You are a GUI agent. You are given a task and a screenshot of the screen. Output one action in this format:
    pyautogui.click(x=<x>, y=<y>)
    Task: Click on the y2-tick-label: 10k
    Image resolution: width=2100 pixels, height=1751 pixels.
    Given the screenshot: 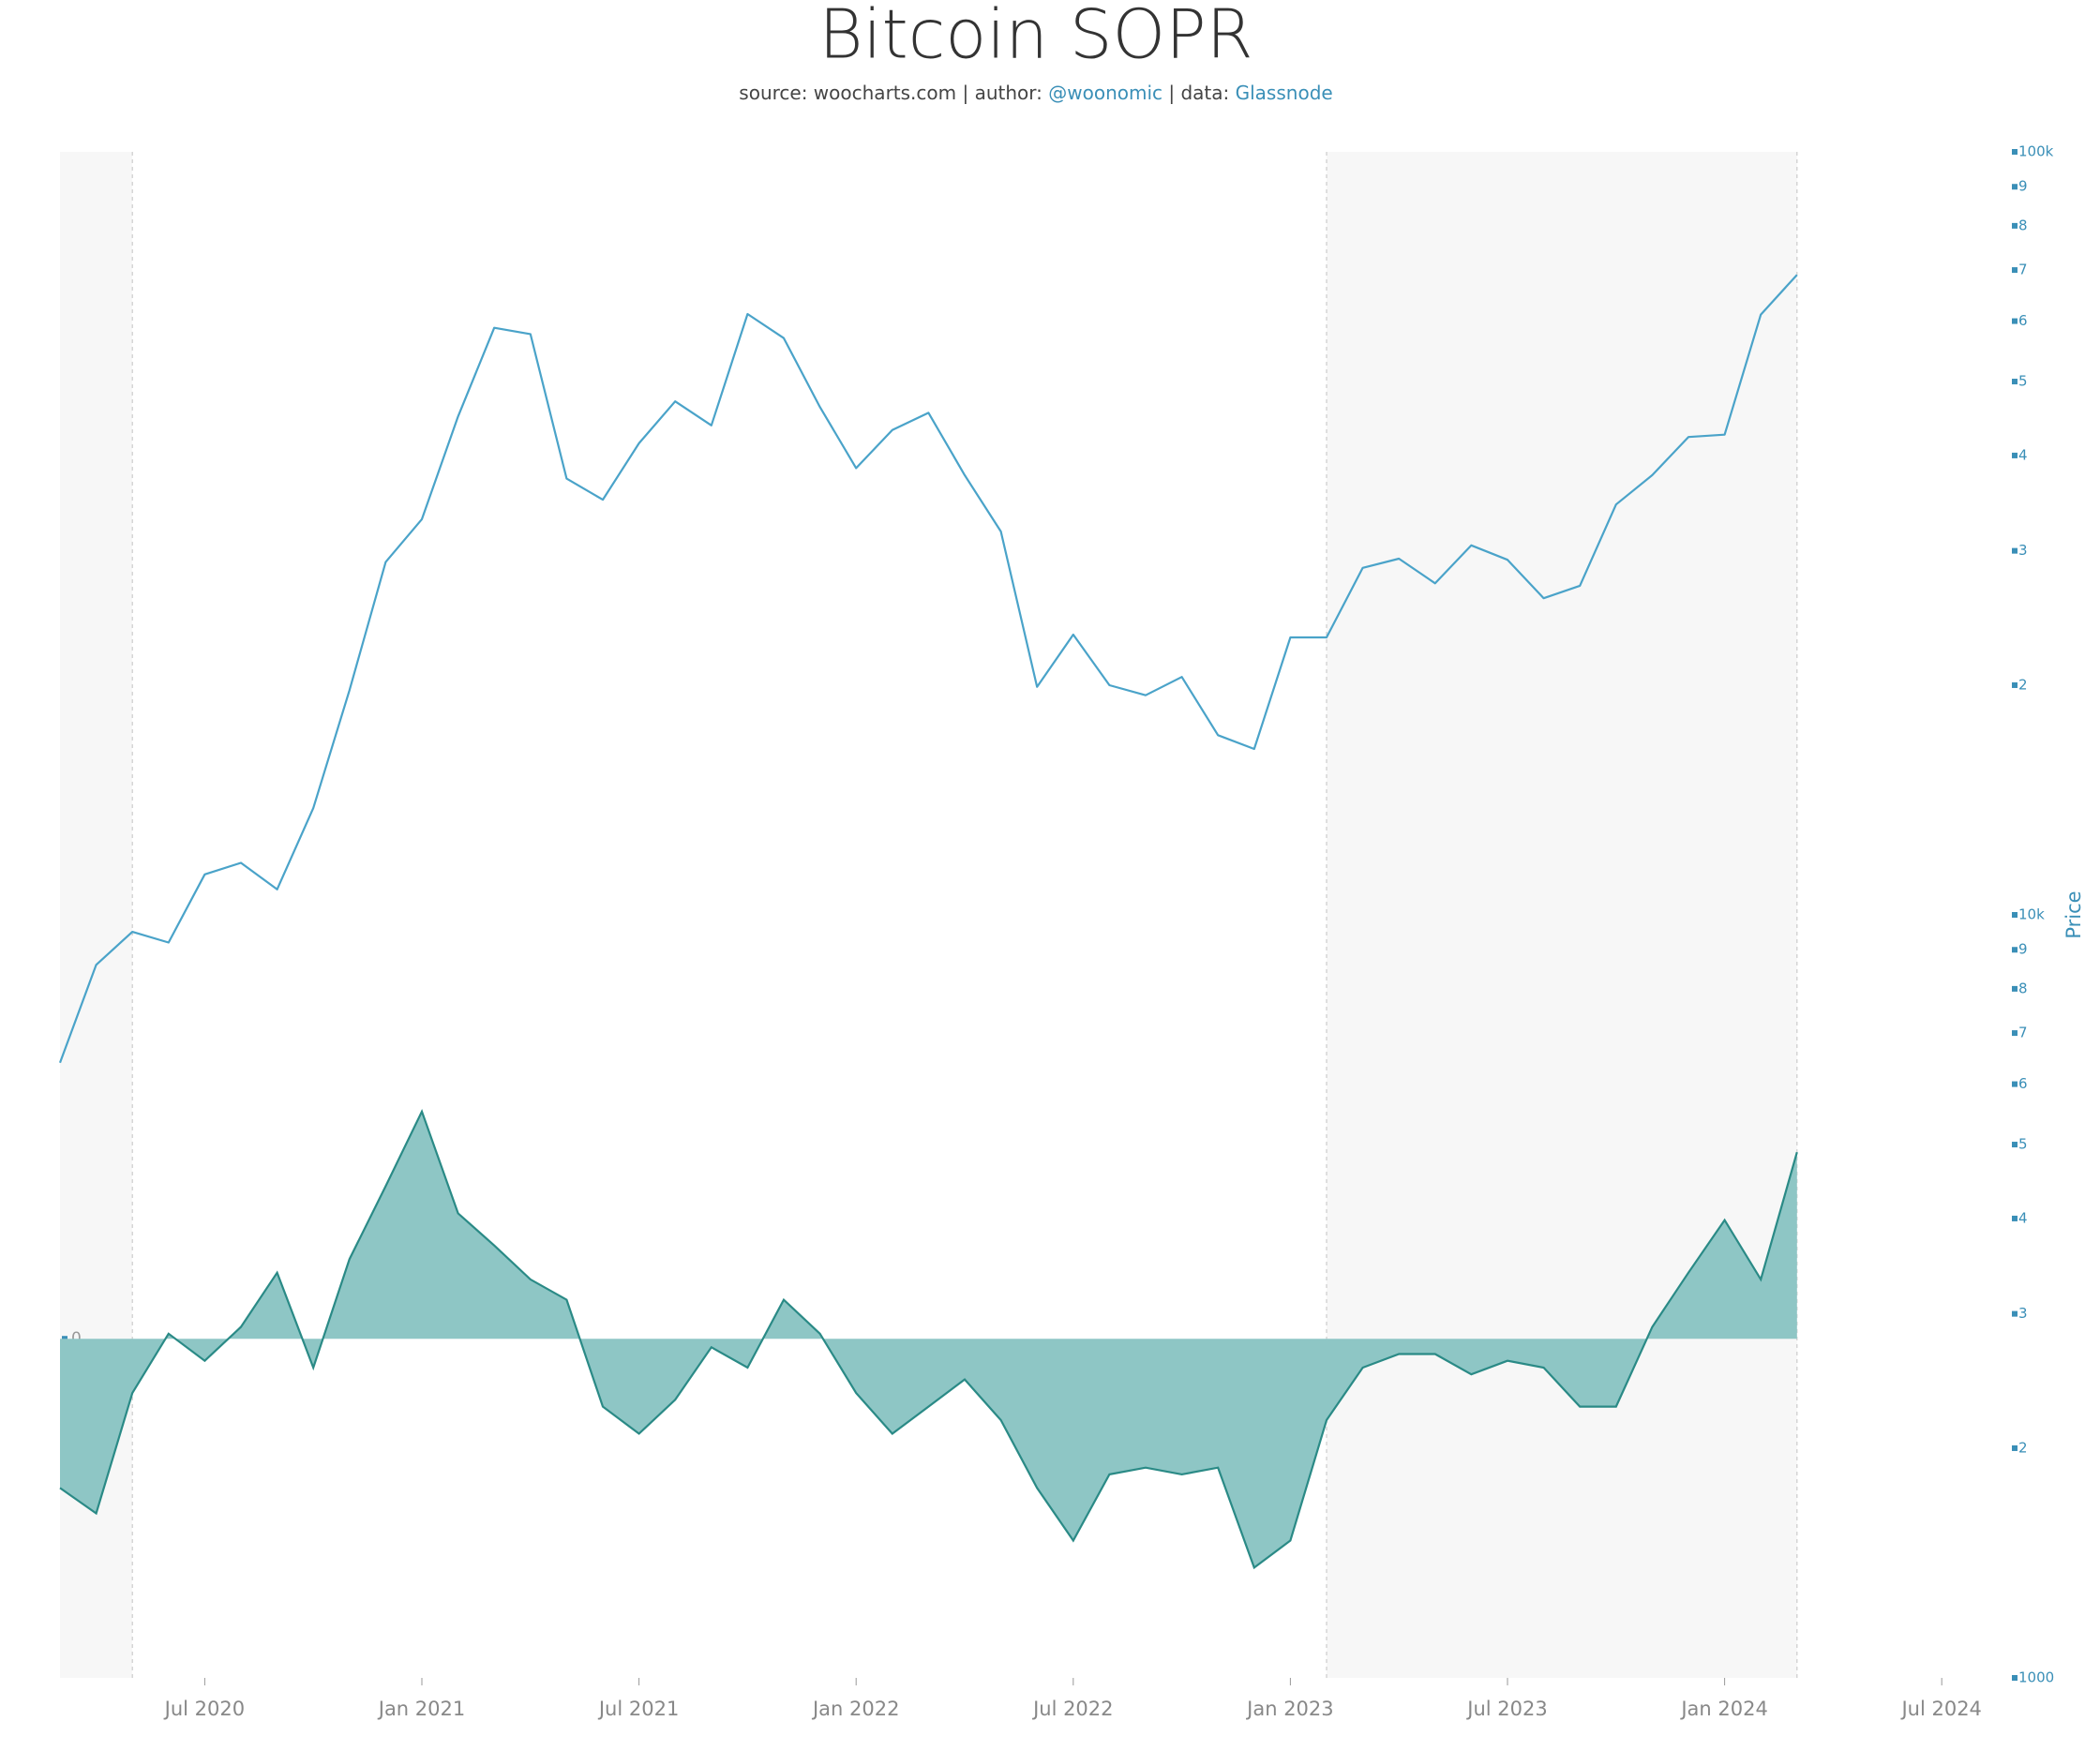 What is the action you would take?
    pyautogui.click(x=2031, y=914)
    